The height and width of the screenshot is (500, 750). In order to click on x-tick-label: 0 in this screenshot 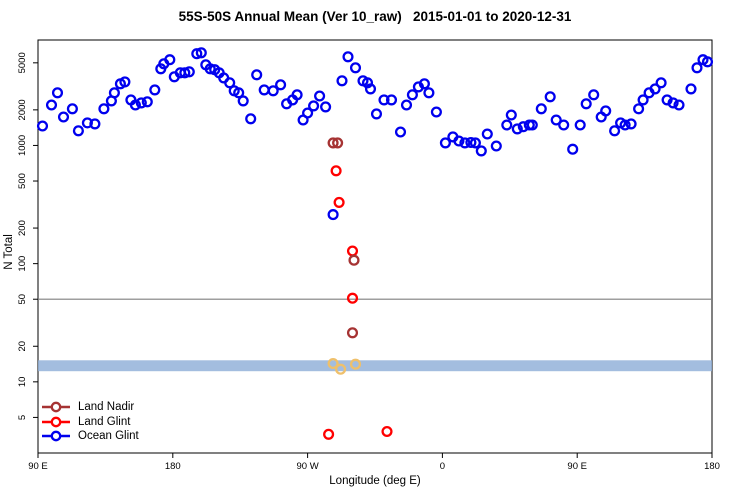, I will do `click(442, 466)`.